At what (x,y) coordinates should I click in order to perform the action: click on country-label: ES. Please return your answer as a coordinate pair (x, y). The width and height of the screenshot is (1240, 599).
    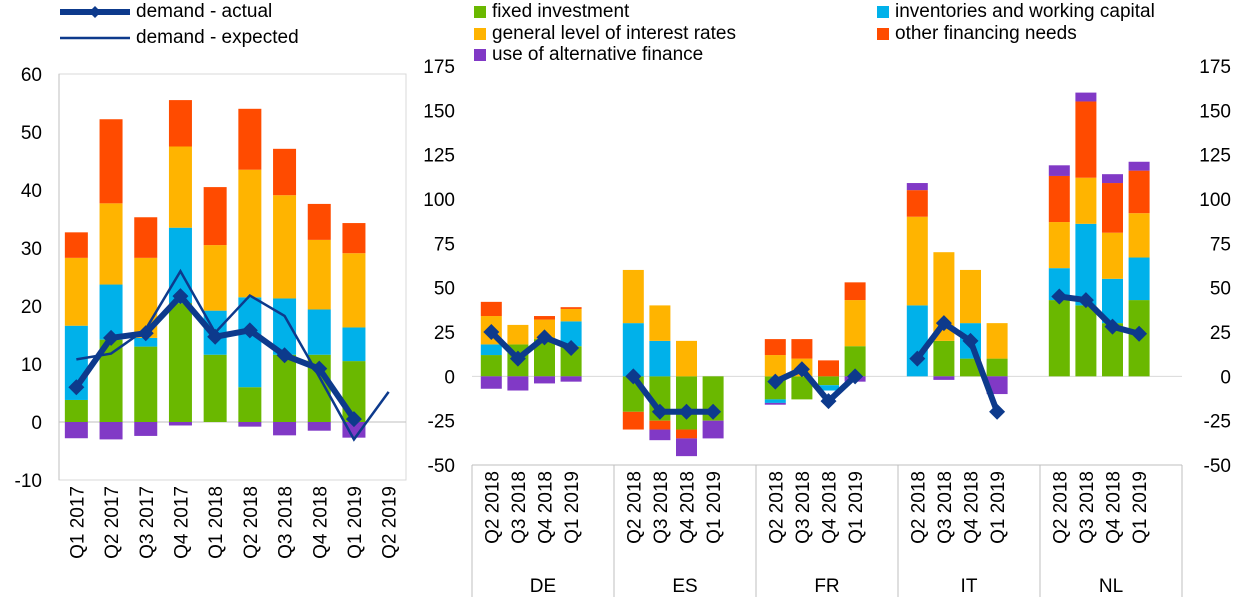
    Looking at the image, I should click on (684, 586).